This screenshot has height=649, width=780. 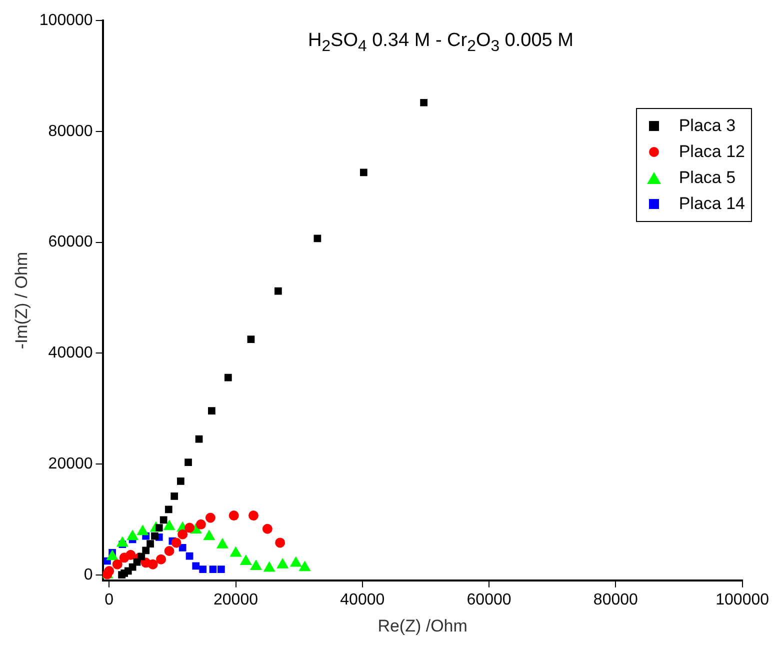 What do you see at coordinates (441, 42) in the screenshot?
I see `chart-title: H$_{2}$SO$_{4}$ 0.34 M - Cr$_{2}$O$_{3}$ 0.005 M` at bounding box center [441, 42].